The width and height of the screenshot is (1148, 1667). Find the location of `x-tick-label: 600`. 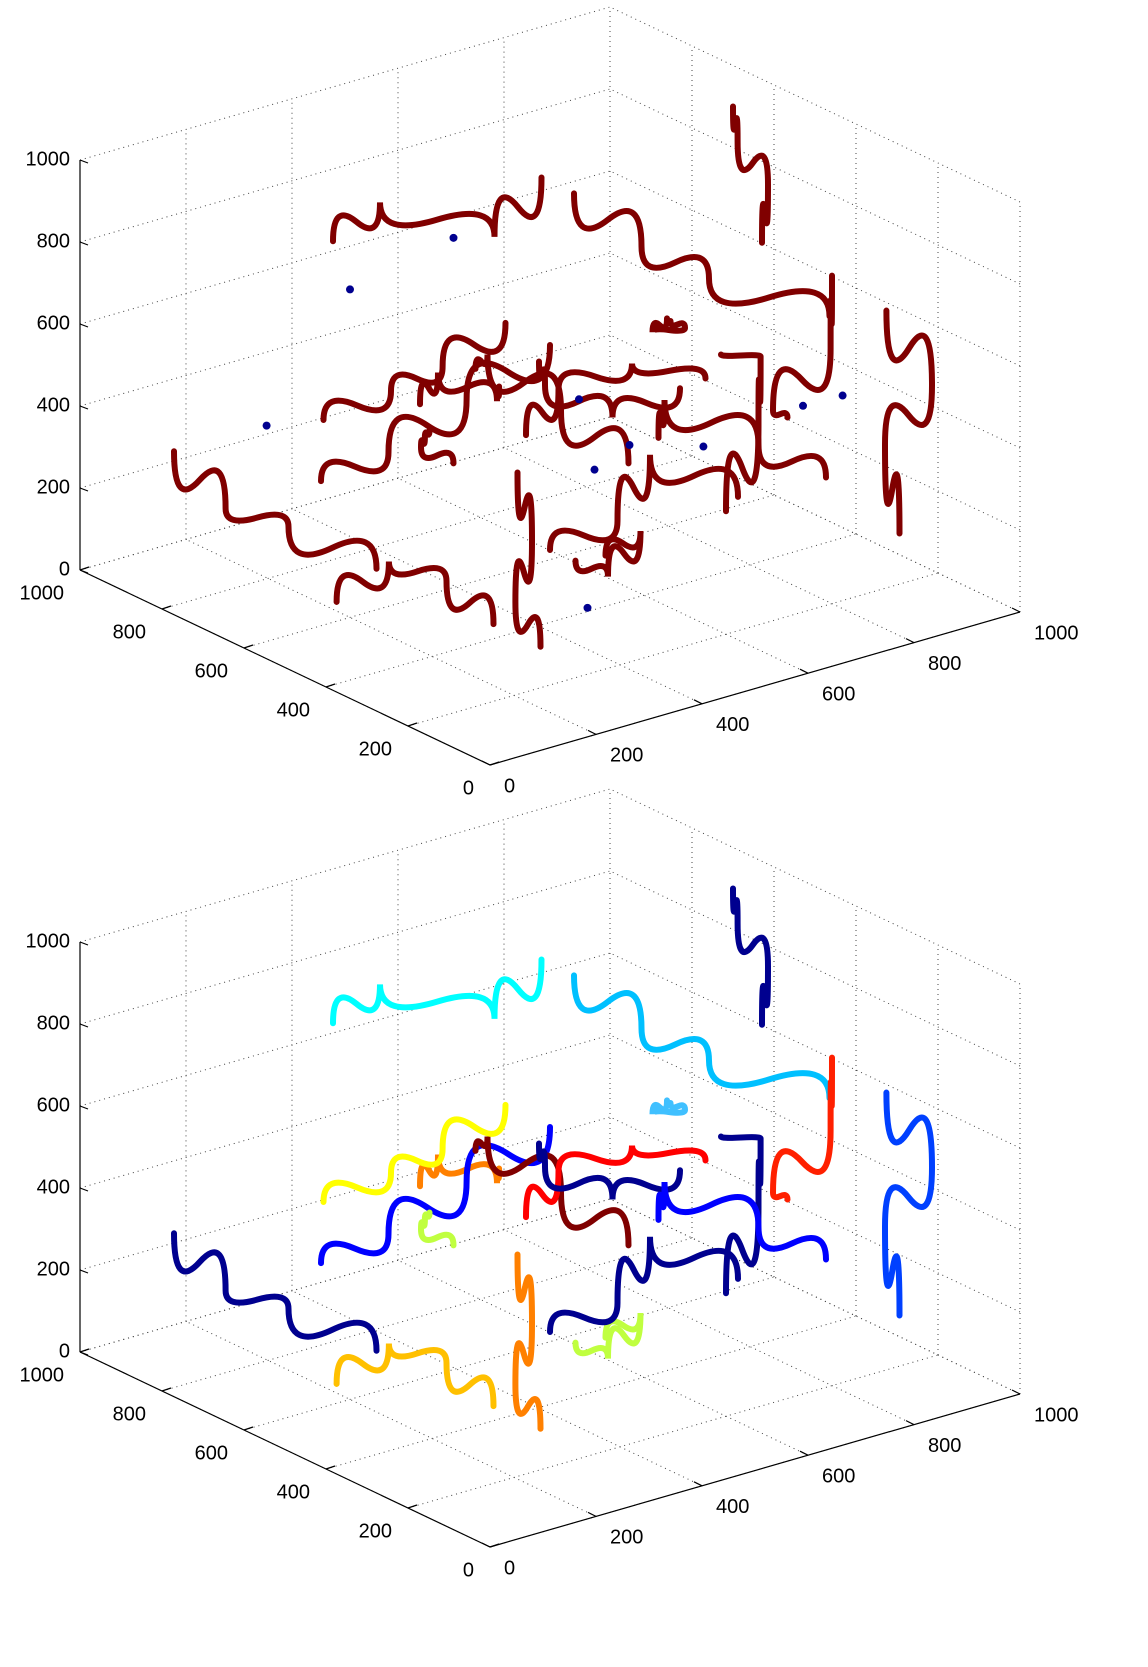

x-tick-label: 600 is located at coordinates (838, 1476).